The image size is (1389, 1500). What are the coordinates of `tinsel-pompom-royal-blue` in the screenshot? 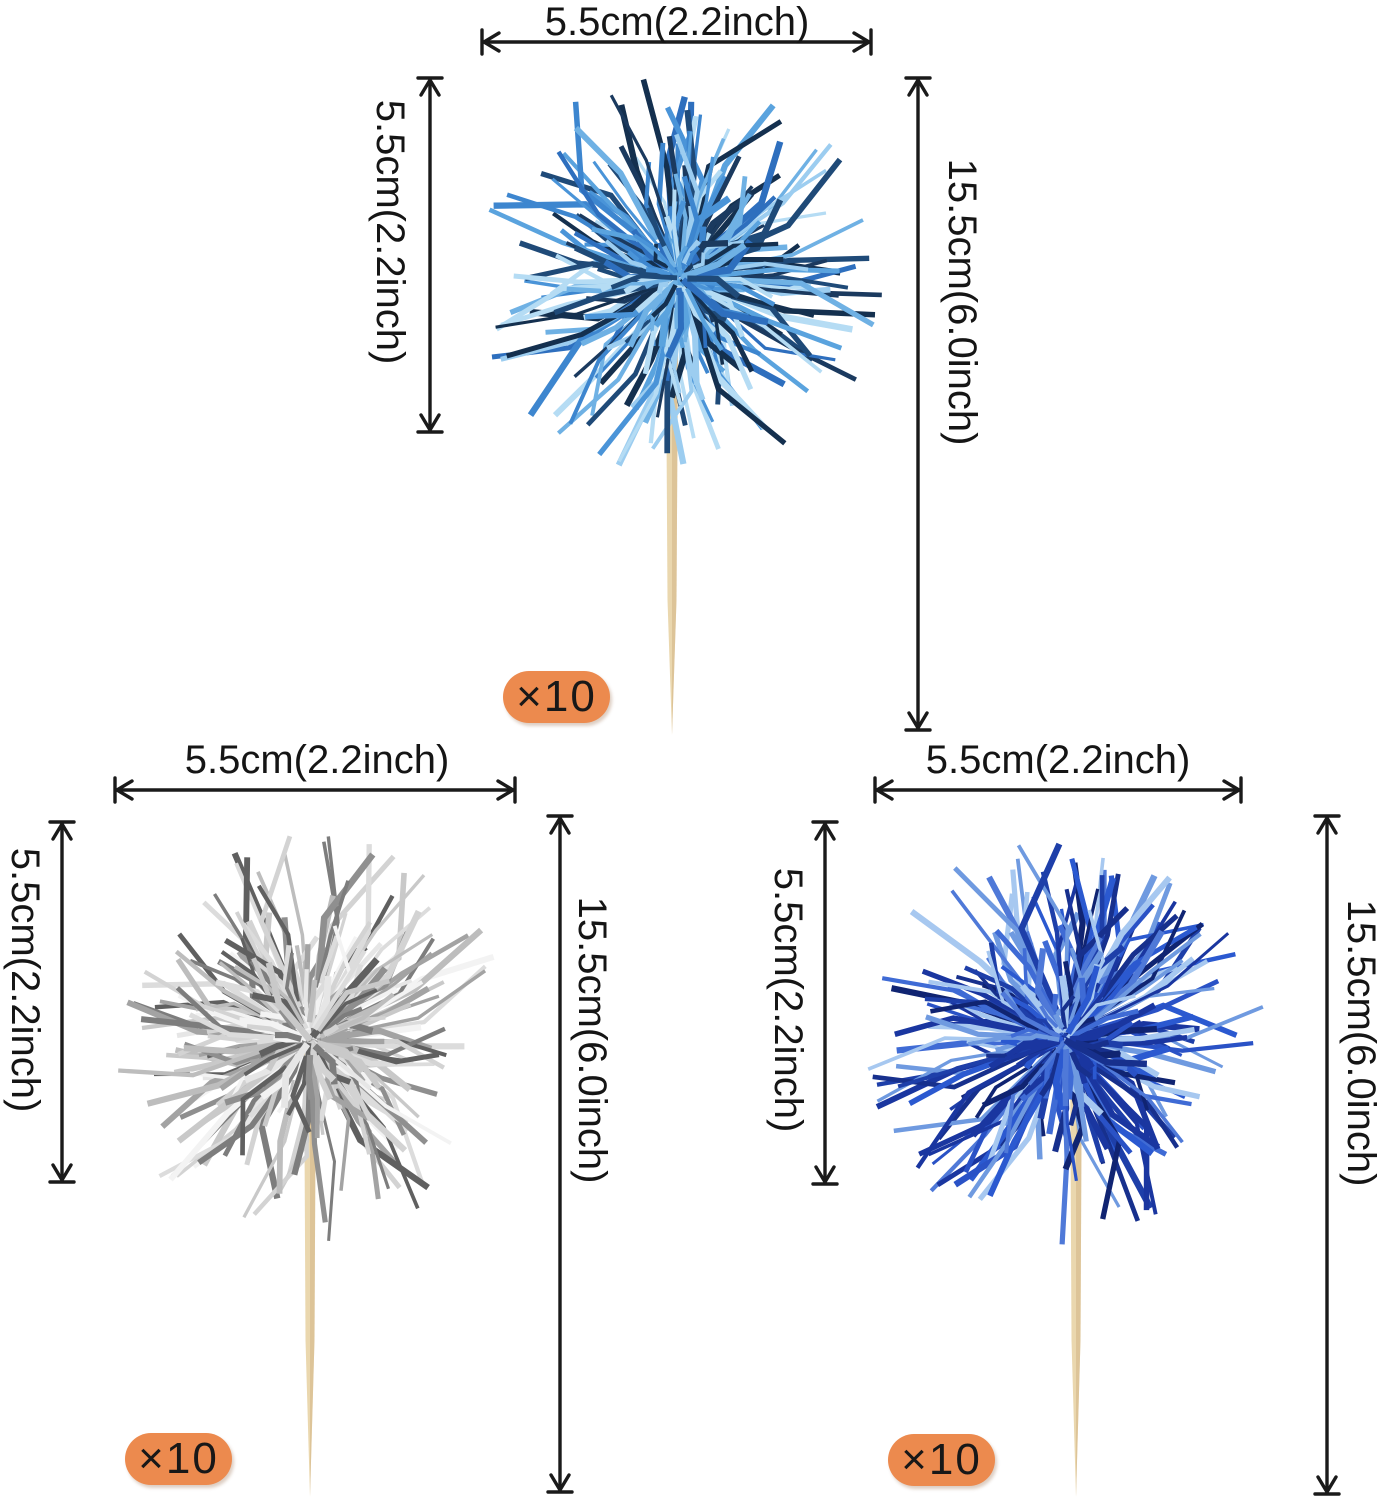 It's located at (1065, 1040).